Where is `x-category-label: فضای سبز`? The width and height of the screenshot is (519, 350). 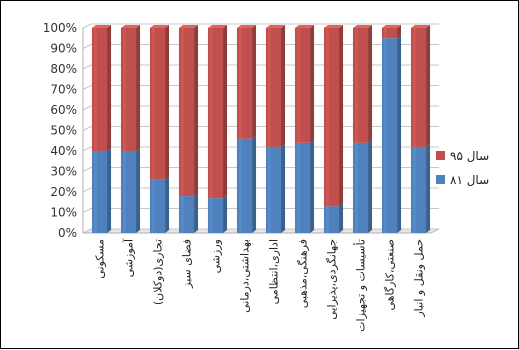
x-category-label: فضای سبز is located at coordinates (187, 264).